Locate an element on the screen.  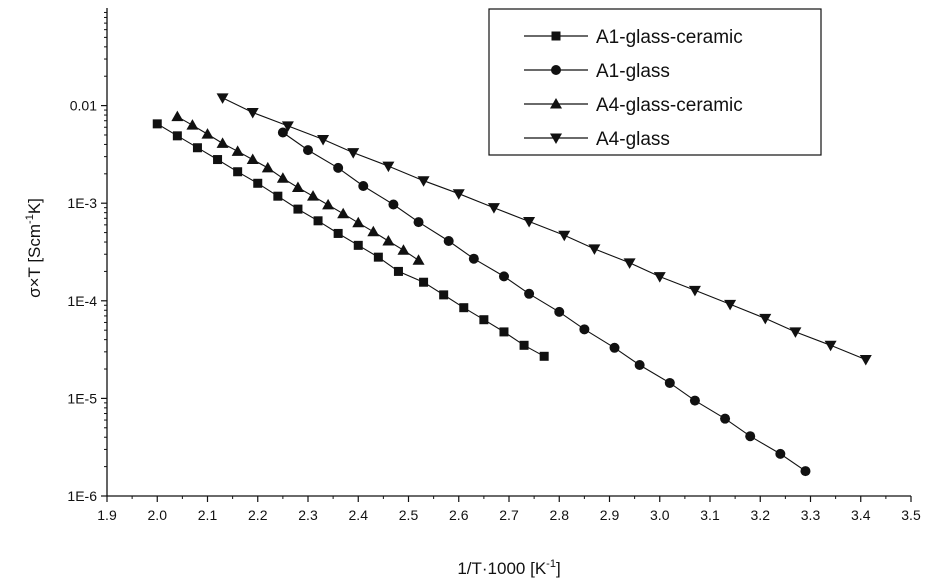
y-tick-label: 1E-5 is located at coordinates (82, 398).